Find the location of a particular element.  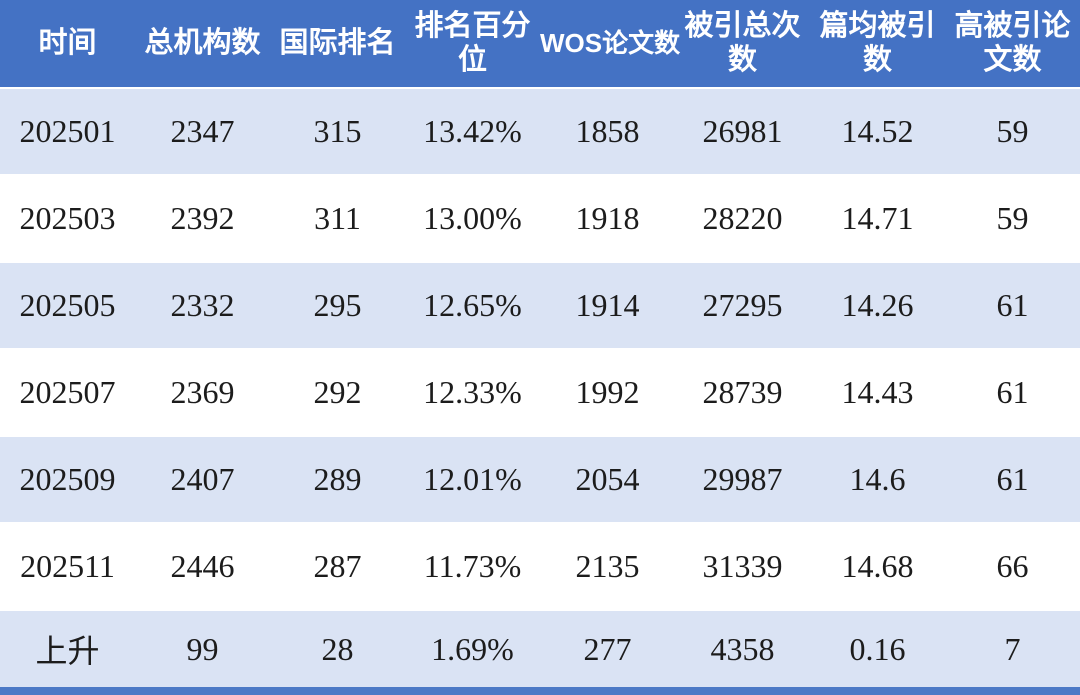

table-cell: 14.26 is located at coordinates (877, 304).